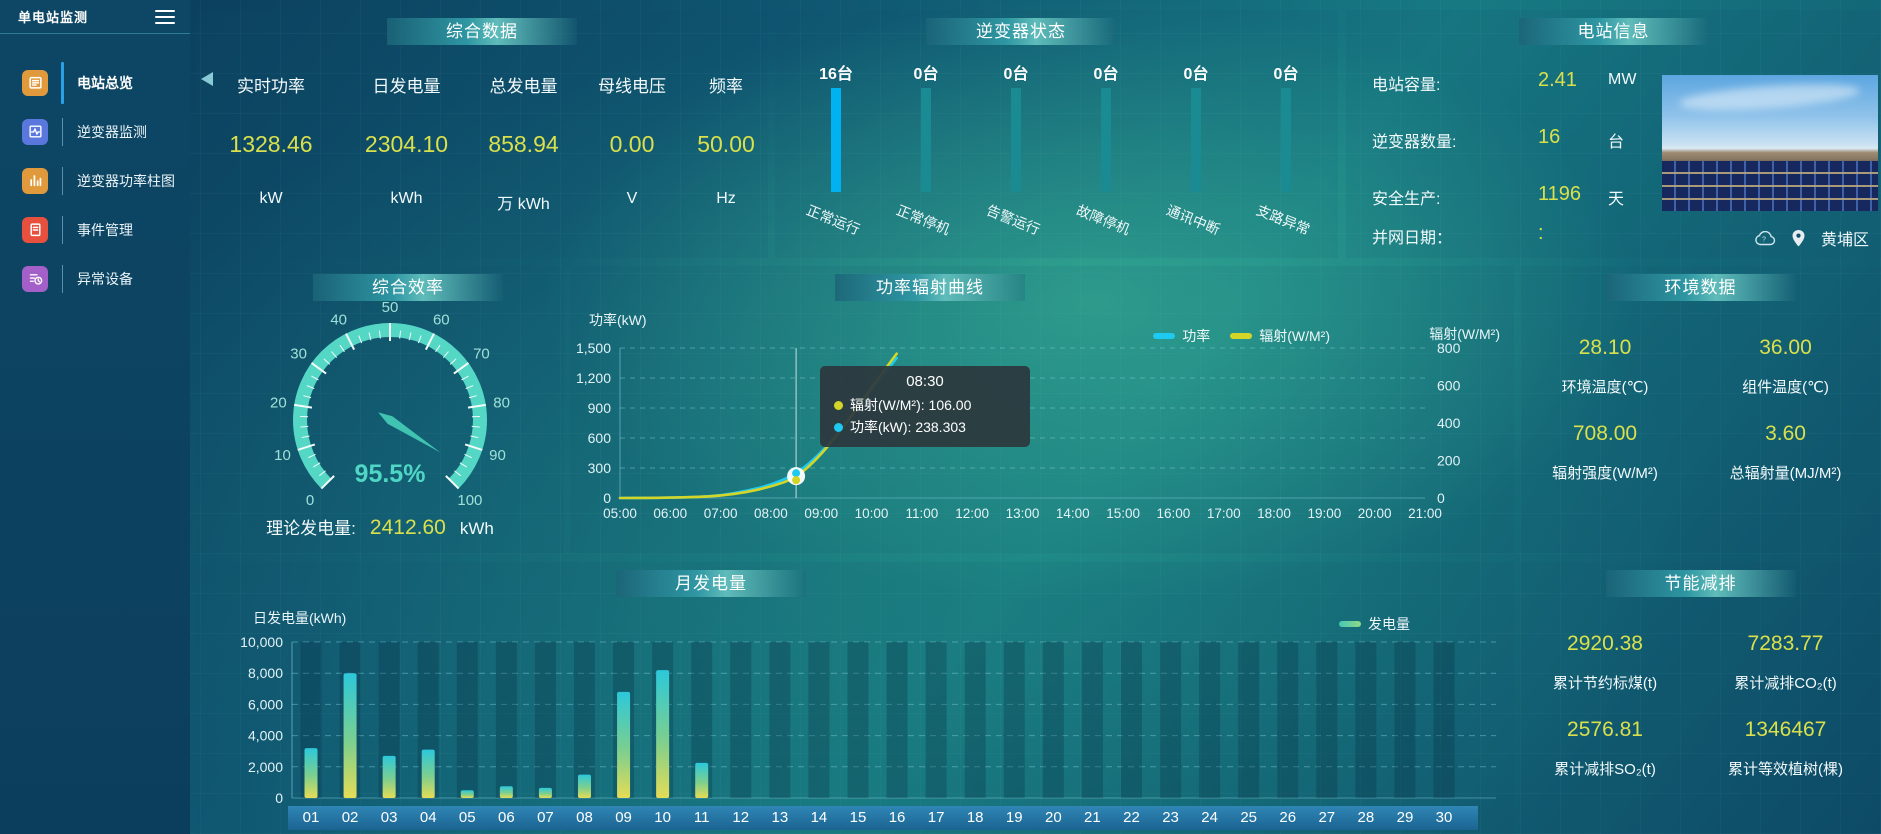  I want to click on weather-cloud-icon: ?, so click(1765, 238).